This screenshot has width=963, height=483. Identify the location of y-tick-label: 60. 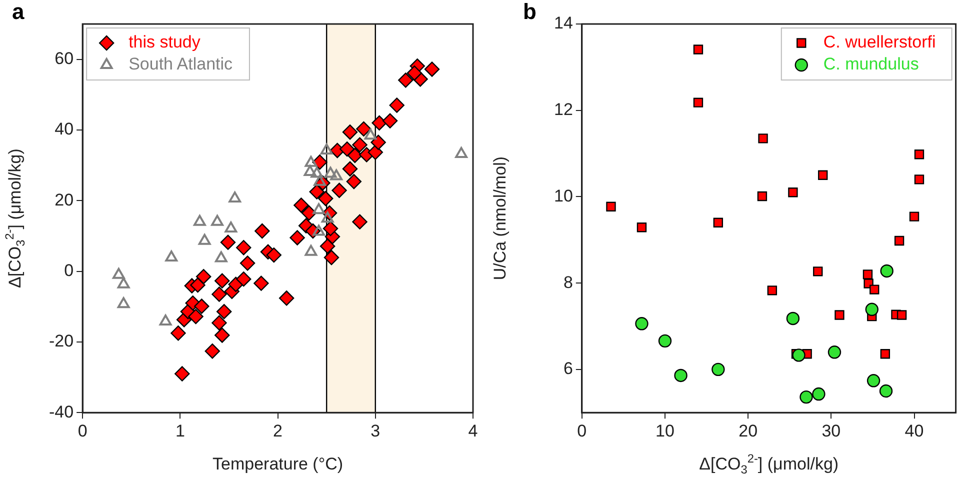
(64, 58).